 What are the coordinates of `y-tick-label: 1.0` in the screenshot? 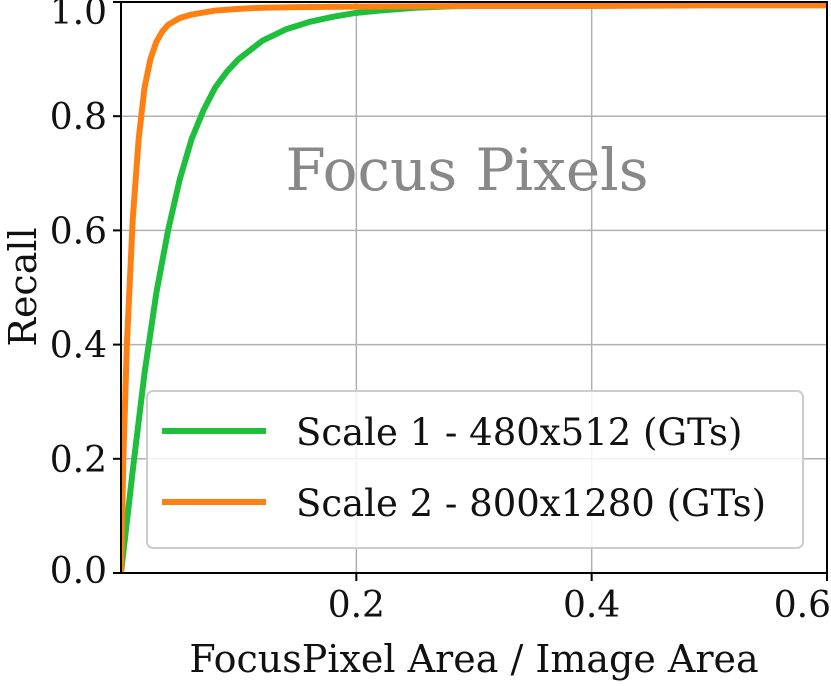 It's located at (78, 16).